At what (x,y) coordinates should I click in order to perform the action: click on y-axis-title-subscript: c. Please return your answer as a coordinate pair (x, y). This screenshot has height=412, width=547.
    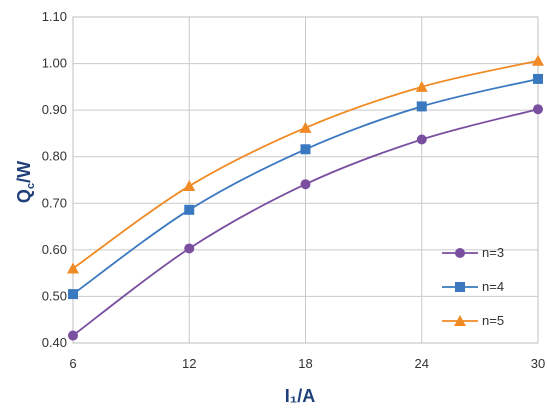
    Looking at the image, I should click on (31, 186).